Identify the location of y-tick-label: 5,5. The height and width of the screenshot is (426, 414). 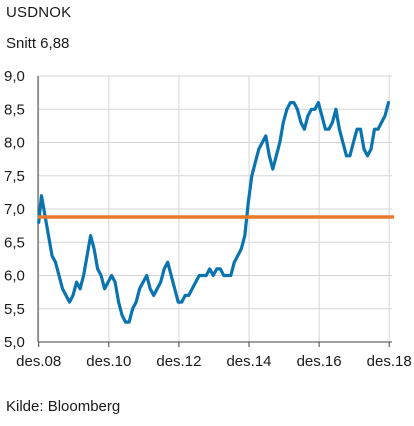
(14, 309).